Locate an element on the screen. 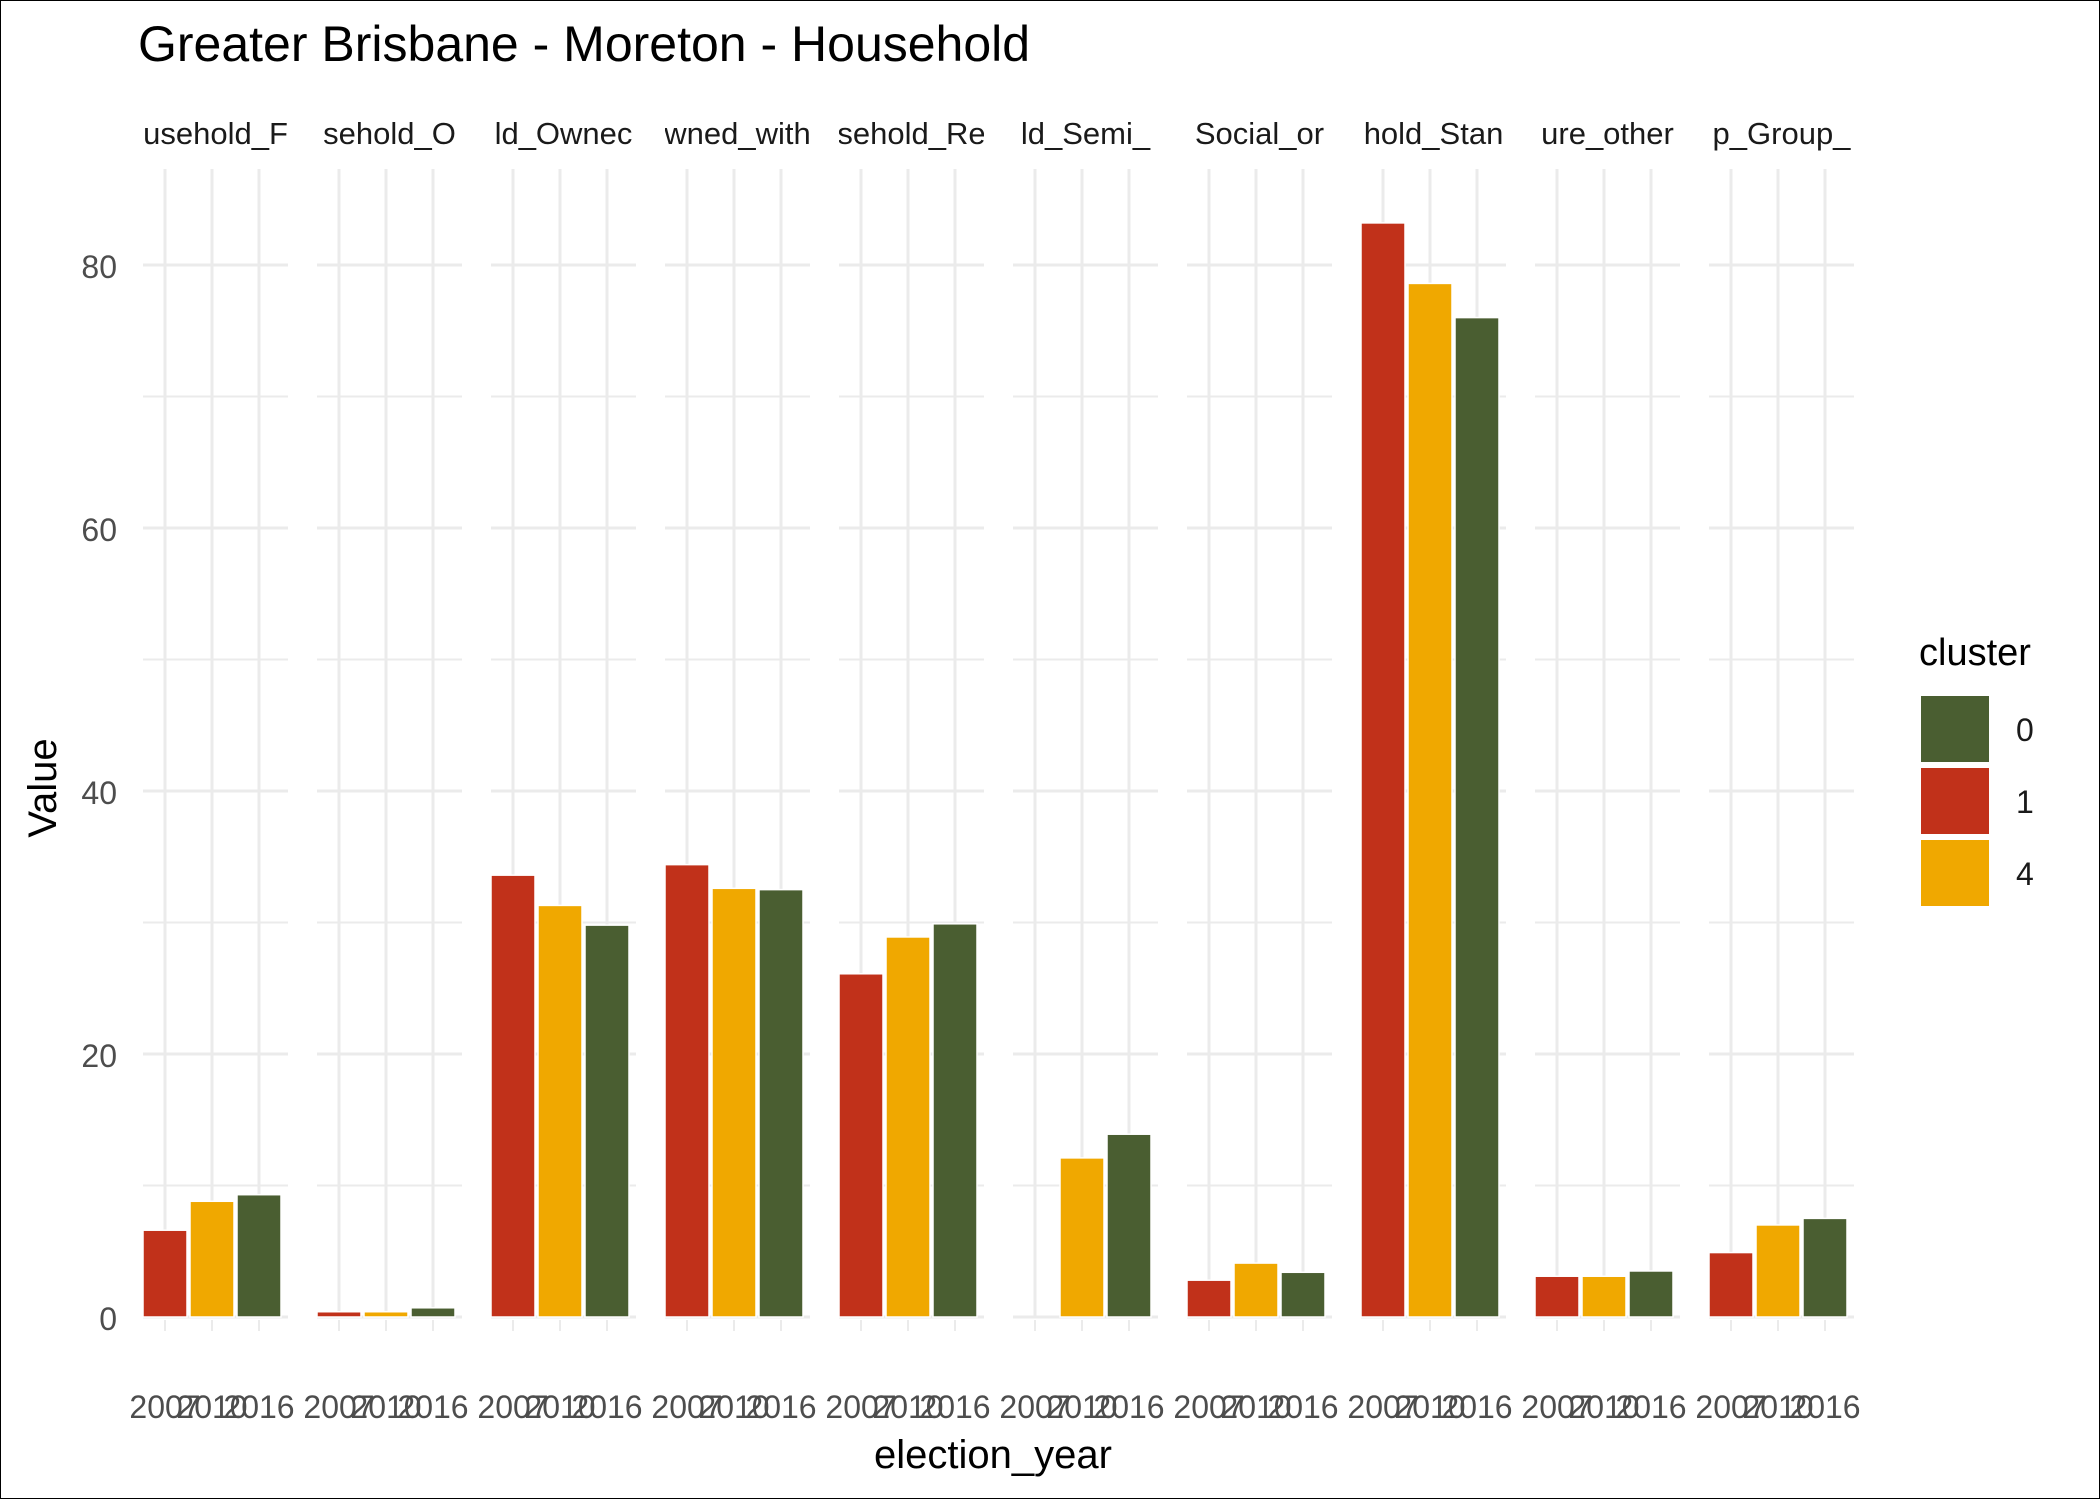 Image resolution: width=2100 pixels, height=1499 pixels. facet-strip-label: p_Group_ is located at coordinates (1782, 133).